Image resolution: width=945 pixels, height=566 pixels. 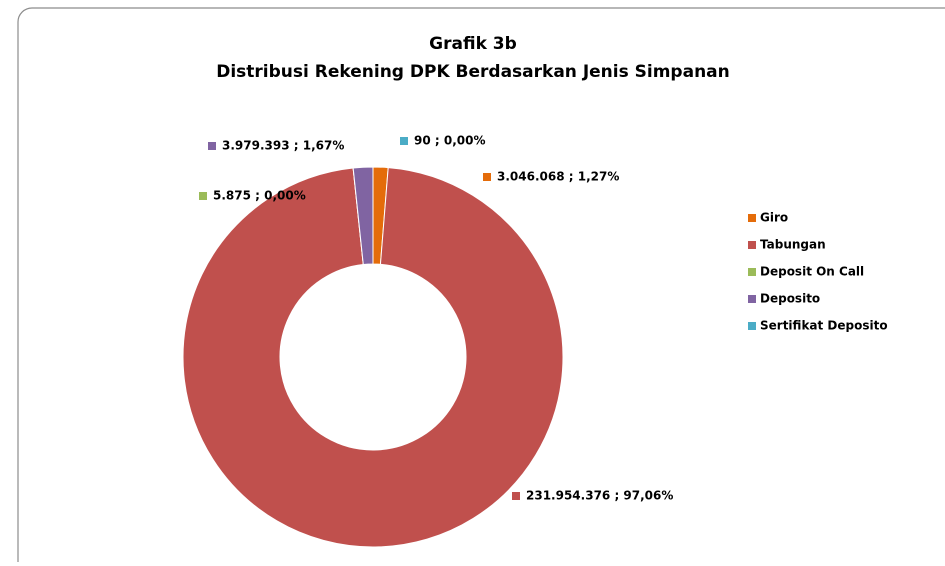 I want to click on data-label: 231.954.376 ; 97,06%, so click(x=599, y=496).